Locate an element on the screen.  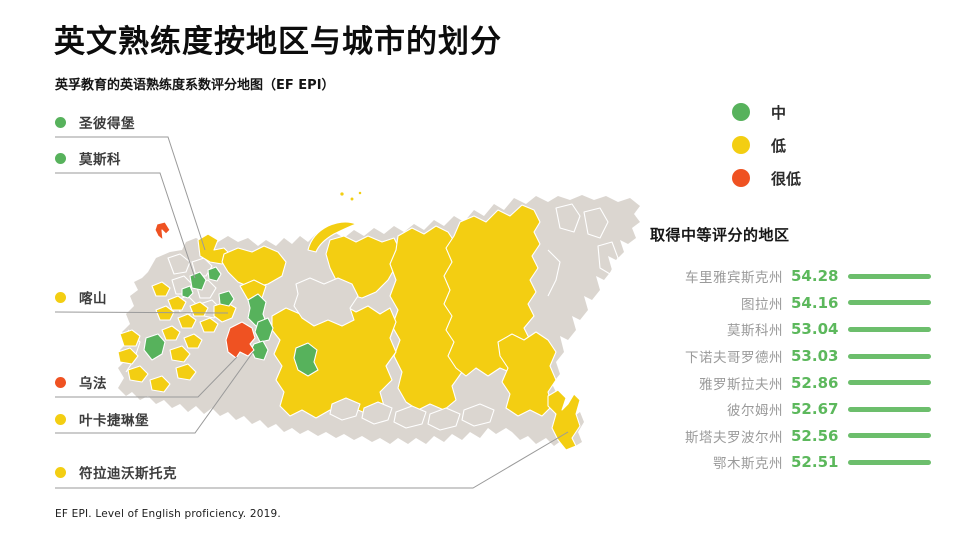
legend-item-low: 低 is located at coordinates (766, 145).